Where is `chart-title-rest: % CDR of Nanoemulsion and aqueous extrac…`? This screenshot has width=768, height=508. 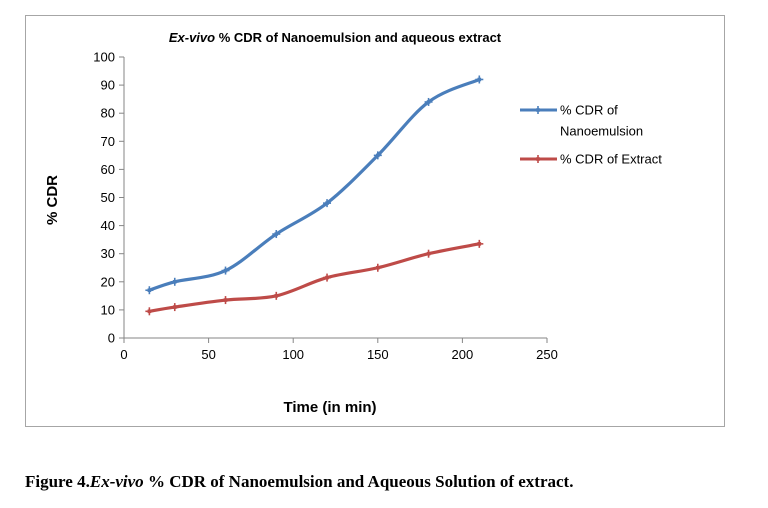
chart-title-rest: % CDR of Nanoemulsion and aqueous extrac… is located at coordinates (358, 37).